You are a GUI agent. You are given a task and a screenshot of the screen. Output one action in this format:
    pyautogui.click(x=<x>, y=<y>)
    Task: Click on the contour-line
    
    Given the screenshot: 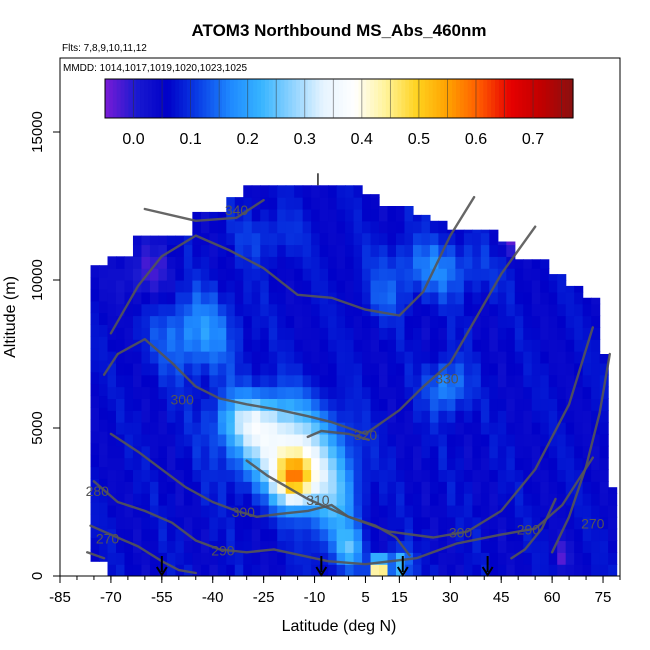 What is the action you would take?
    pyautogui.click(x=533, y=528)
    